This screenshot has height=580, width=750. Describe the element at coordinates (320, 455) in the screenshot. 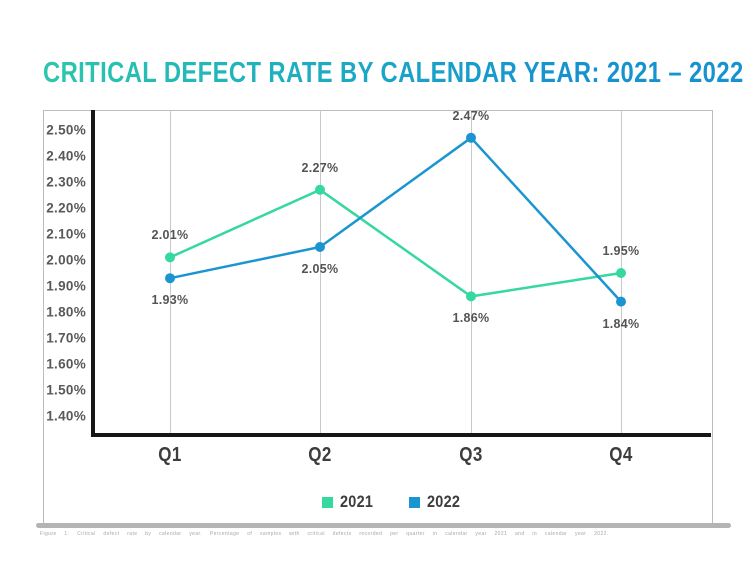

I see `x-axis-label: Q2` at that location.